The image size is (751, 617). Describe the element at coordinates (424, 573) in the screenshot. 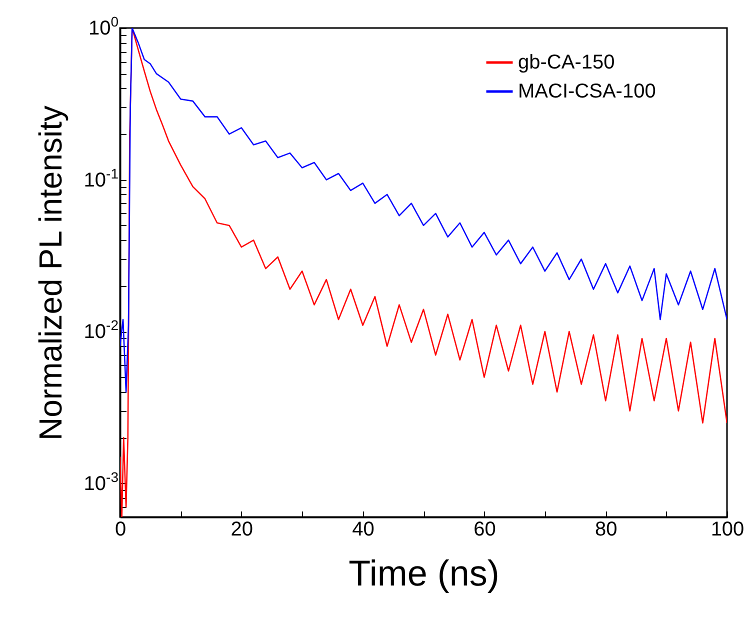

I see `x-axis-title: Time (ns)` at that location.